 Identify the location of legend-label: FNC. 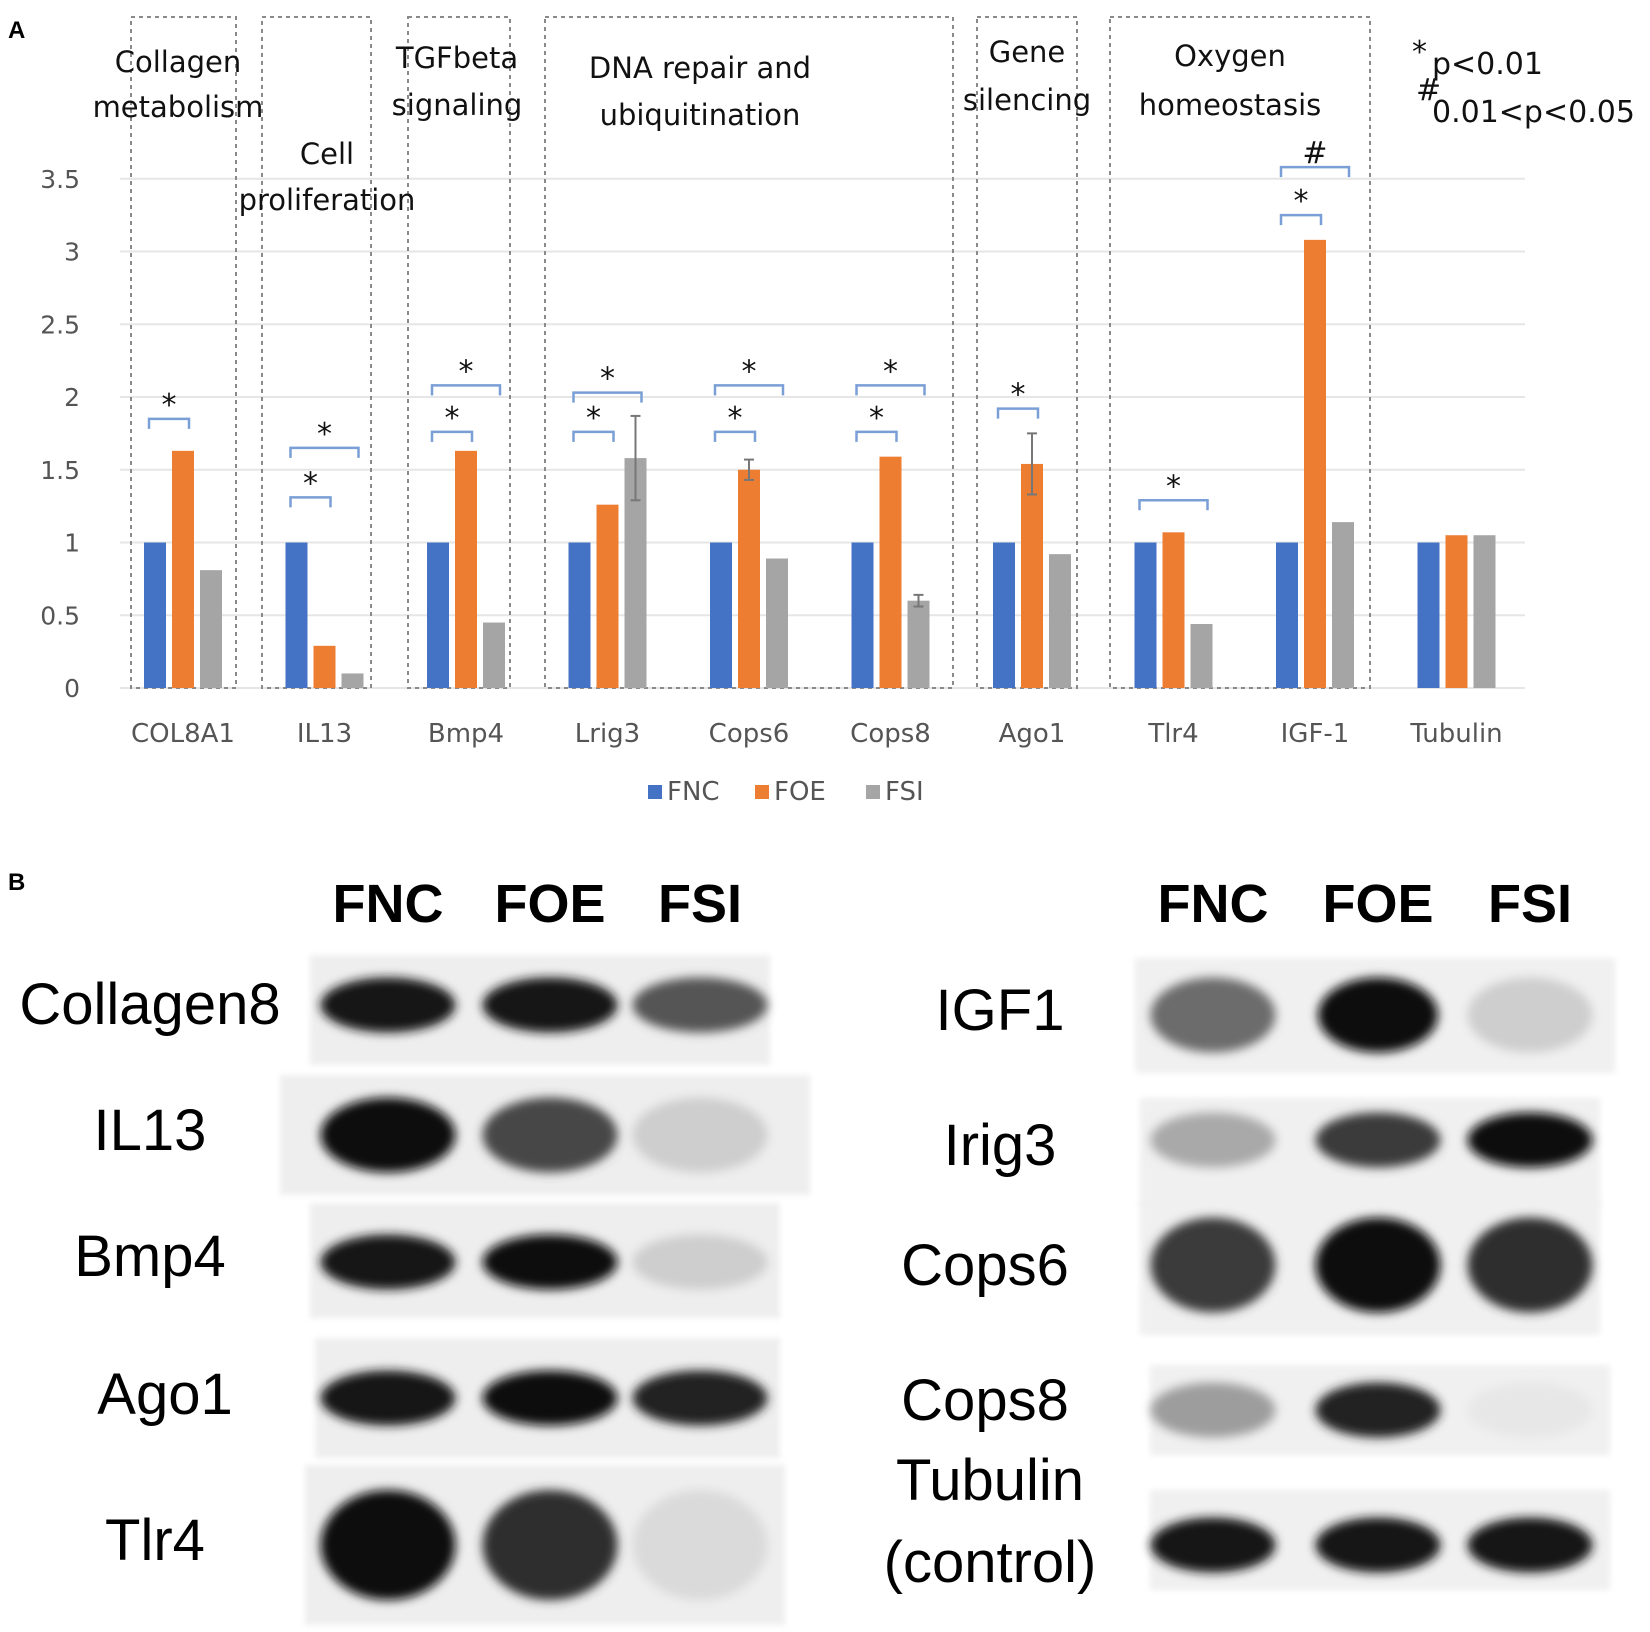
(693, 792).